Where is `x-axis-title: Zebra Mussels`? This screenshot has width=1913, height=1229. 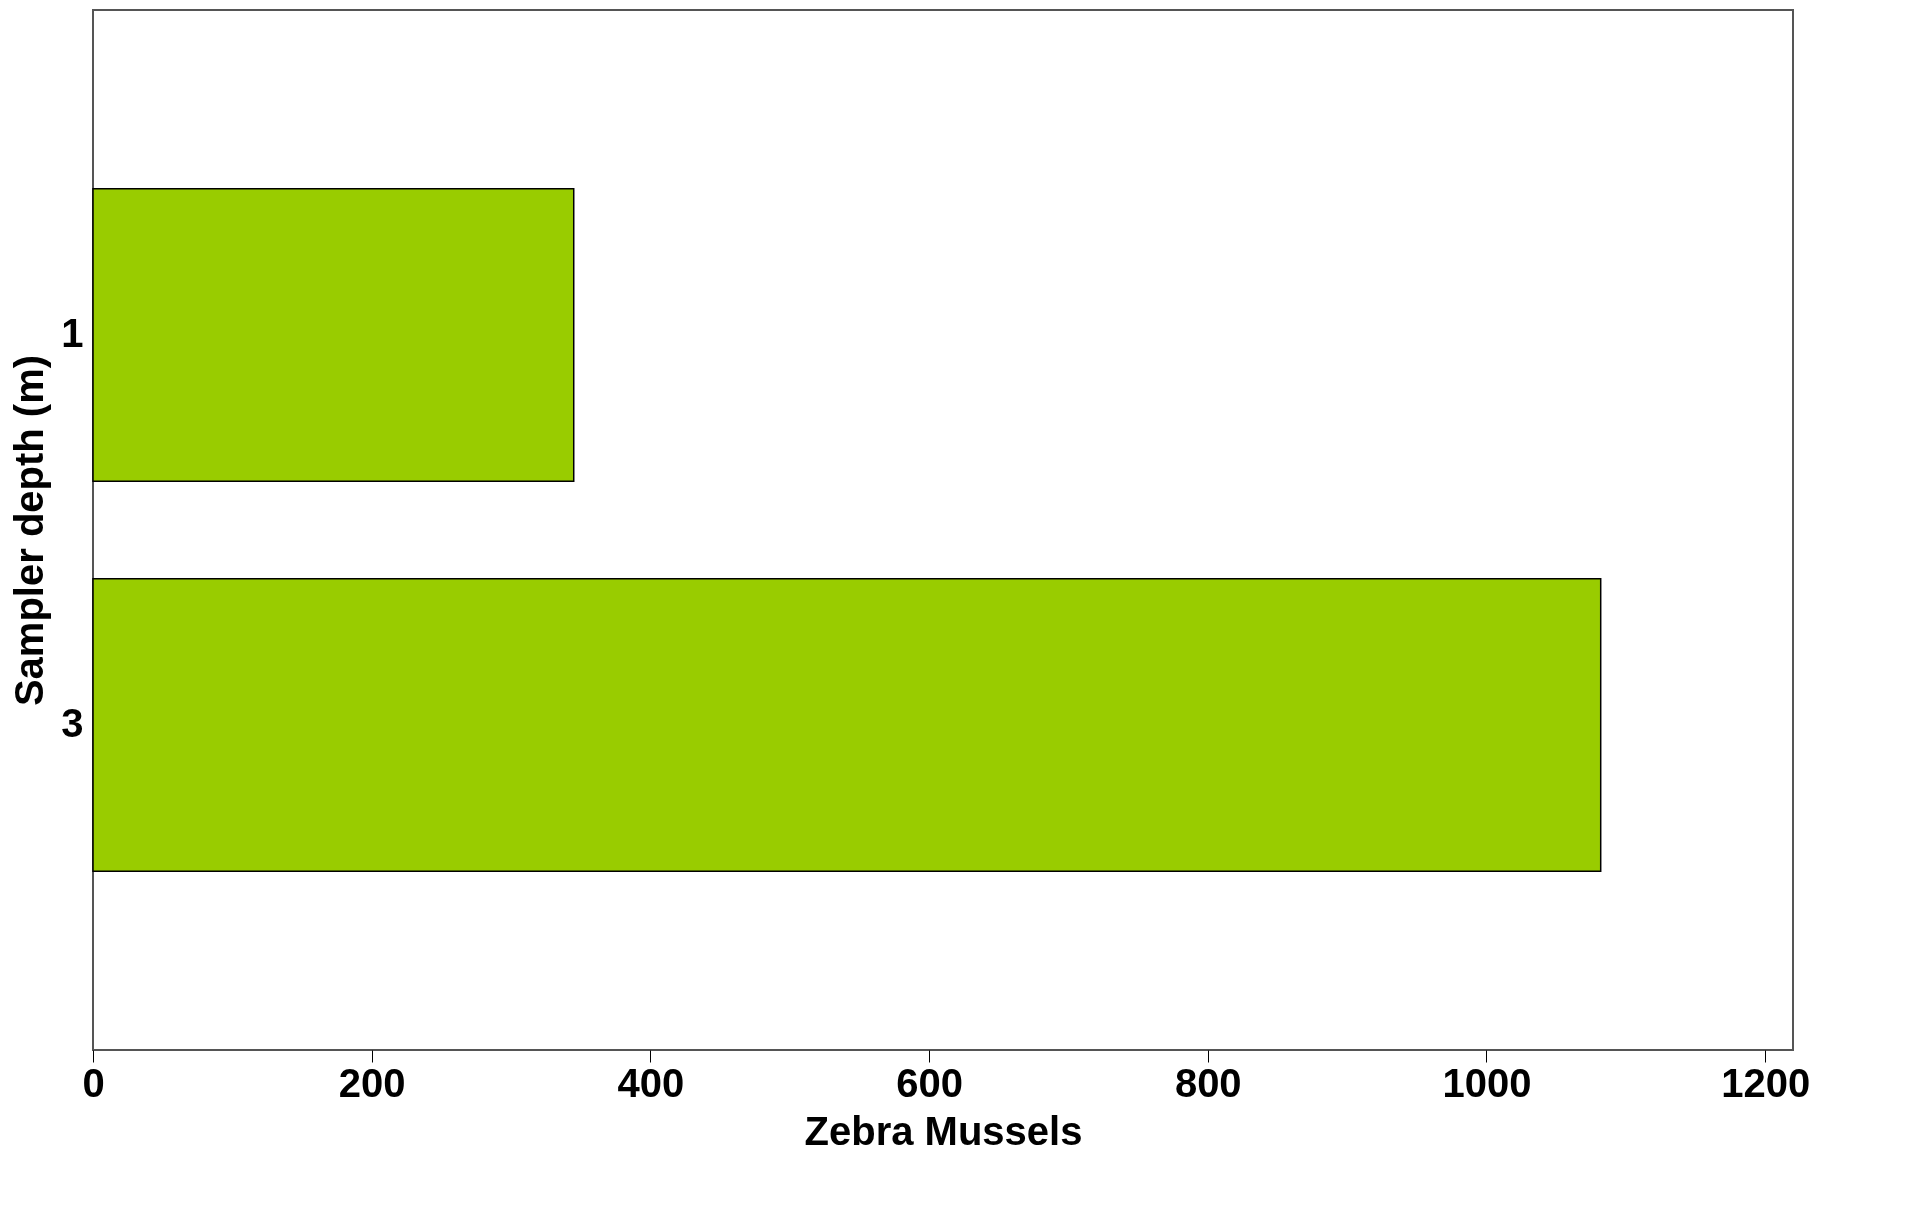
x-axis-title: Zebra Mussels is located at coordinates (943, 1130).